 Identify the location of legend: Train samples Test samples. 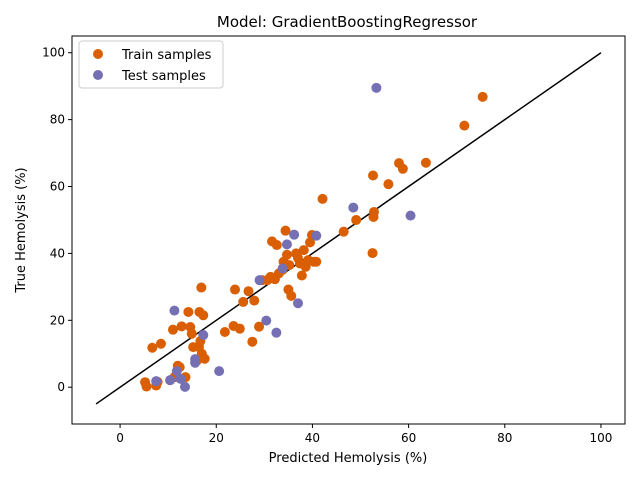
(151, 64).